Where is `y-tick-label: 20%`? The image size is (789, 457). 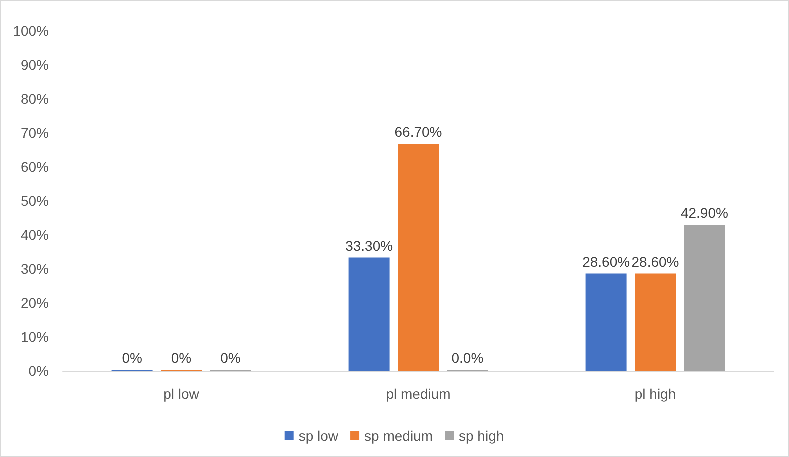 y-tick-label: 20% is located at coordinates (34, 303).